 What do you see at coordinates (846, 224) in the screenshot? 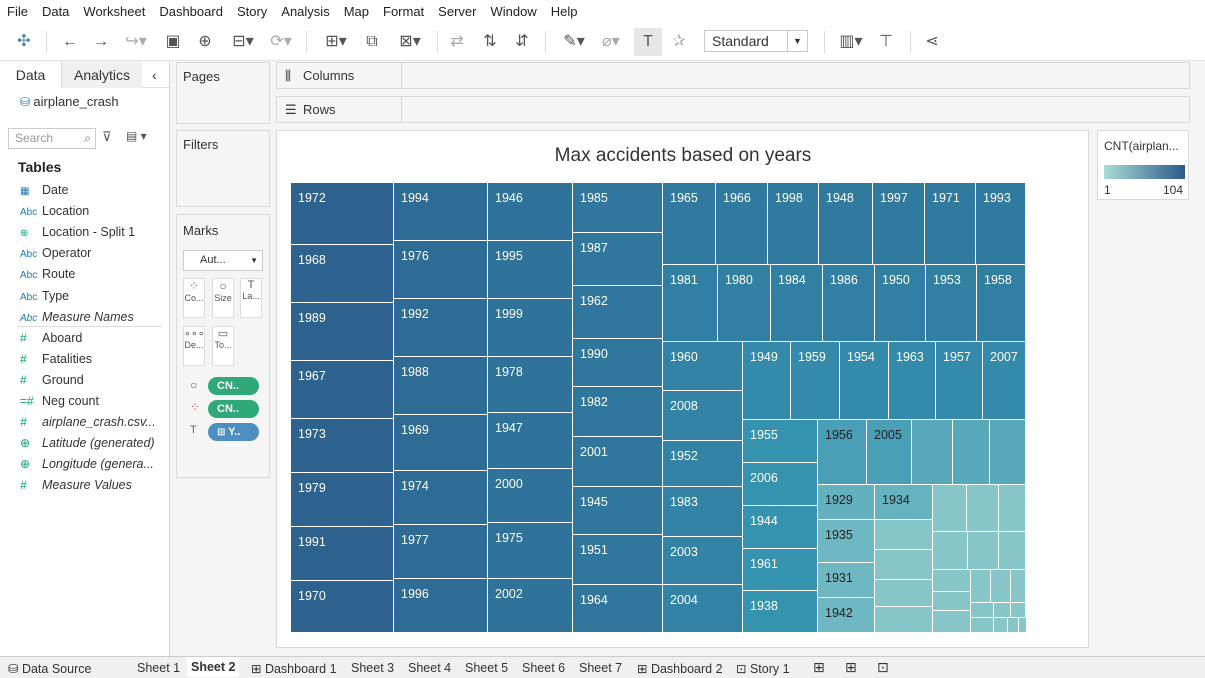
I see `treemap-cell-1948: 1948` at bounding box center [846, 224].